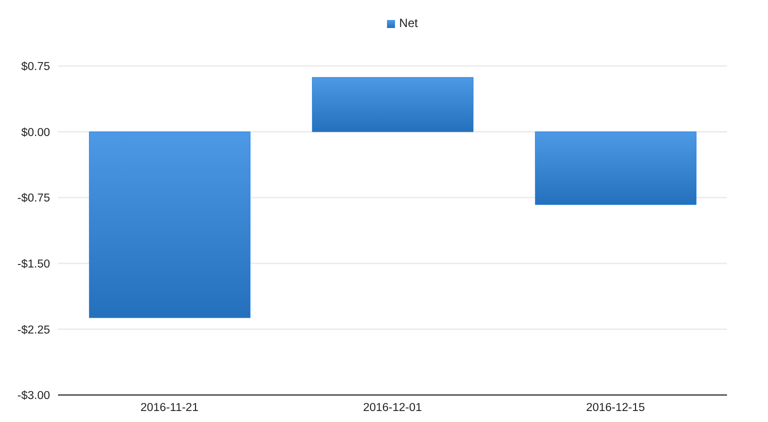 This screenshot has width=768, height=422. Describe the element at coordinates (615, 408) in the screenshot. I see `x-tick-label: 2016-12-15` at that location.